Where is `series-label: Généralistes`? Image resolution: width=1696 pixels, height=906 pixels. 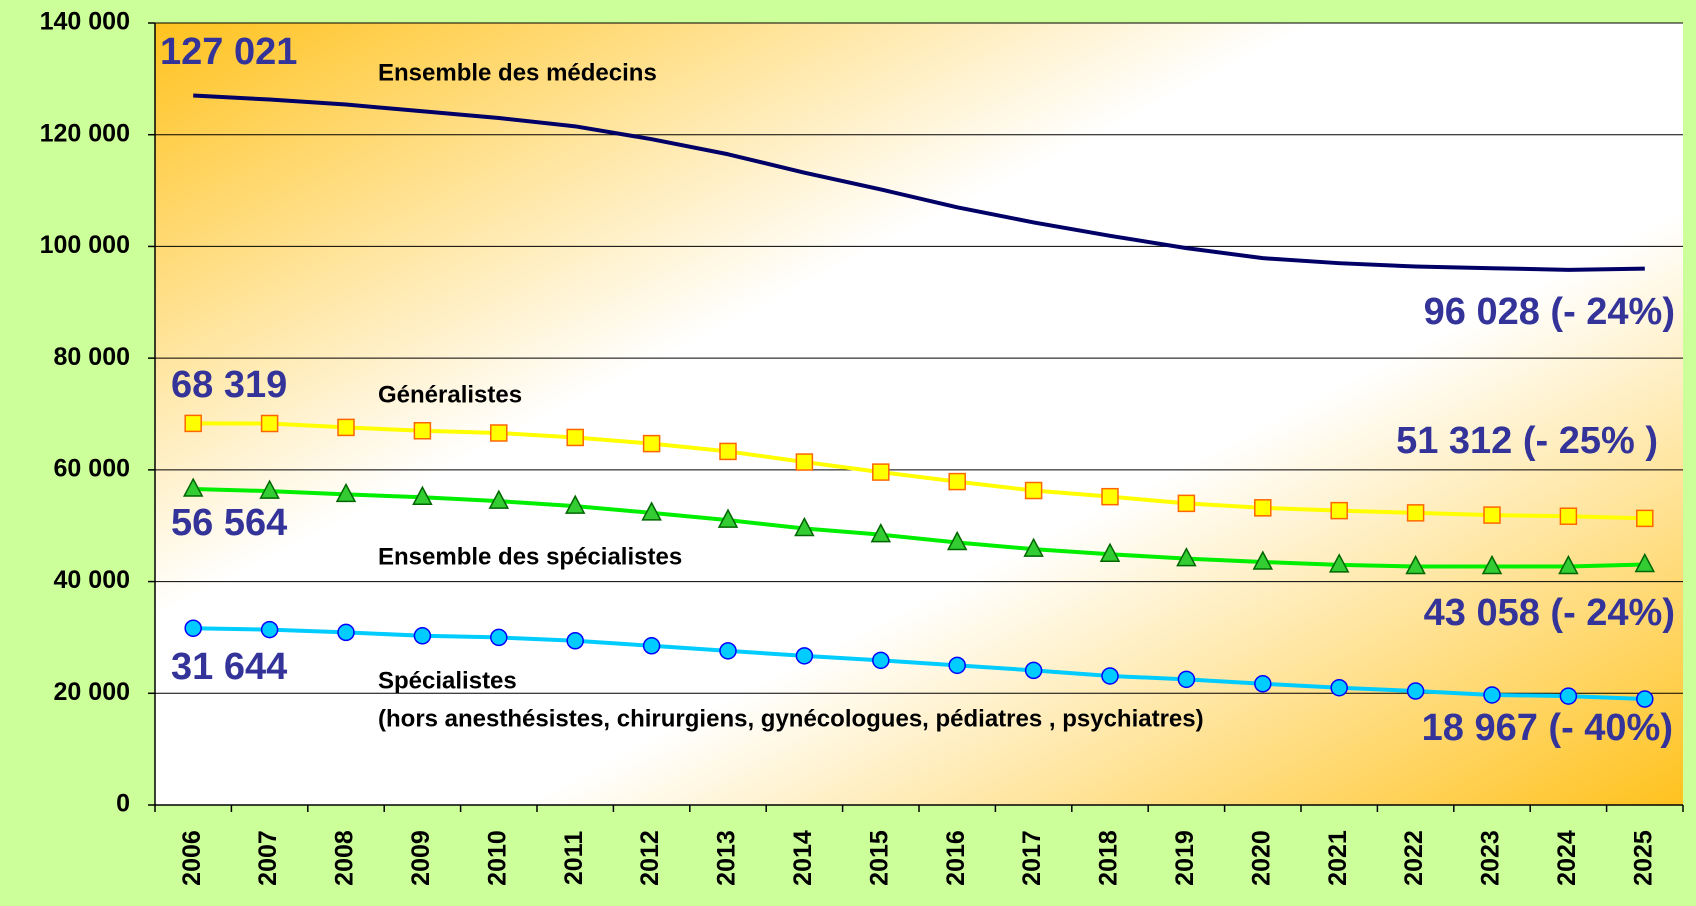 series-label: Généralistes is located at coordinates (450, 394).